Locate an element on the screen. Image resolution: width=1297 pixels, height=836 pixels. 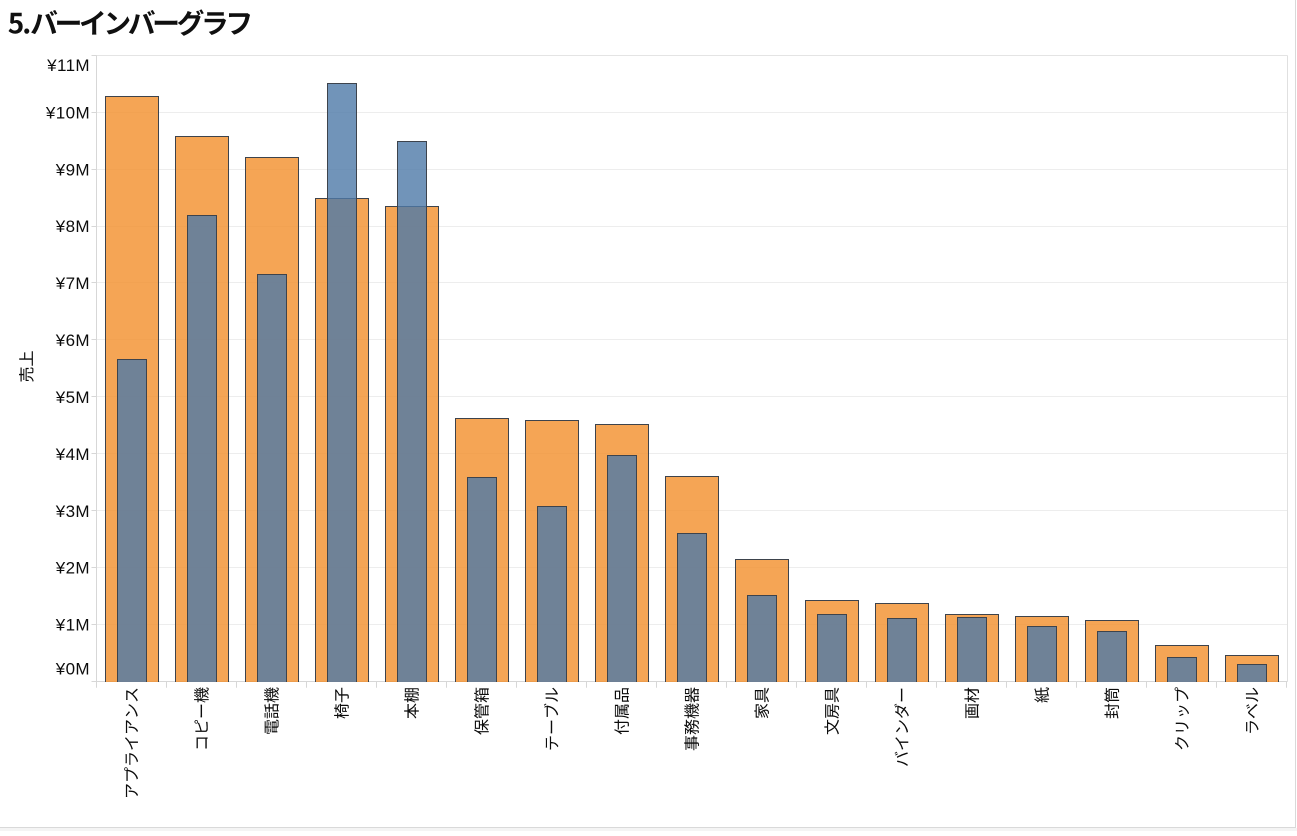
svg-text: ¥1M is located at coordinates (72, 625).